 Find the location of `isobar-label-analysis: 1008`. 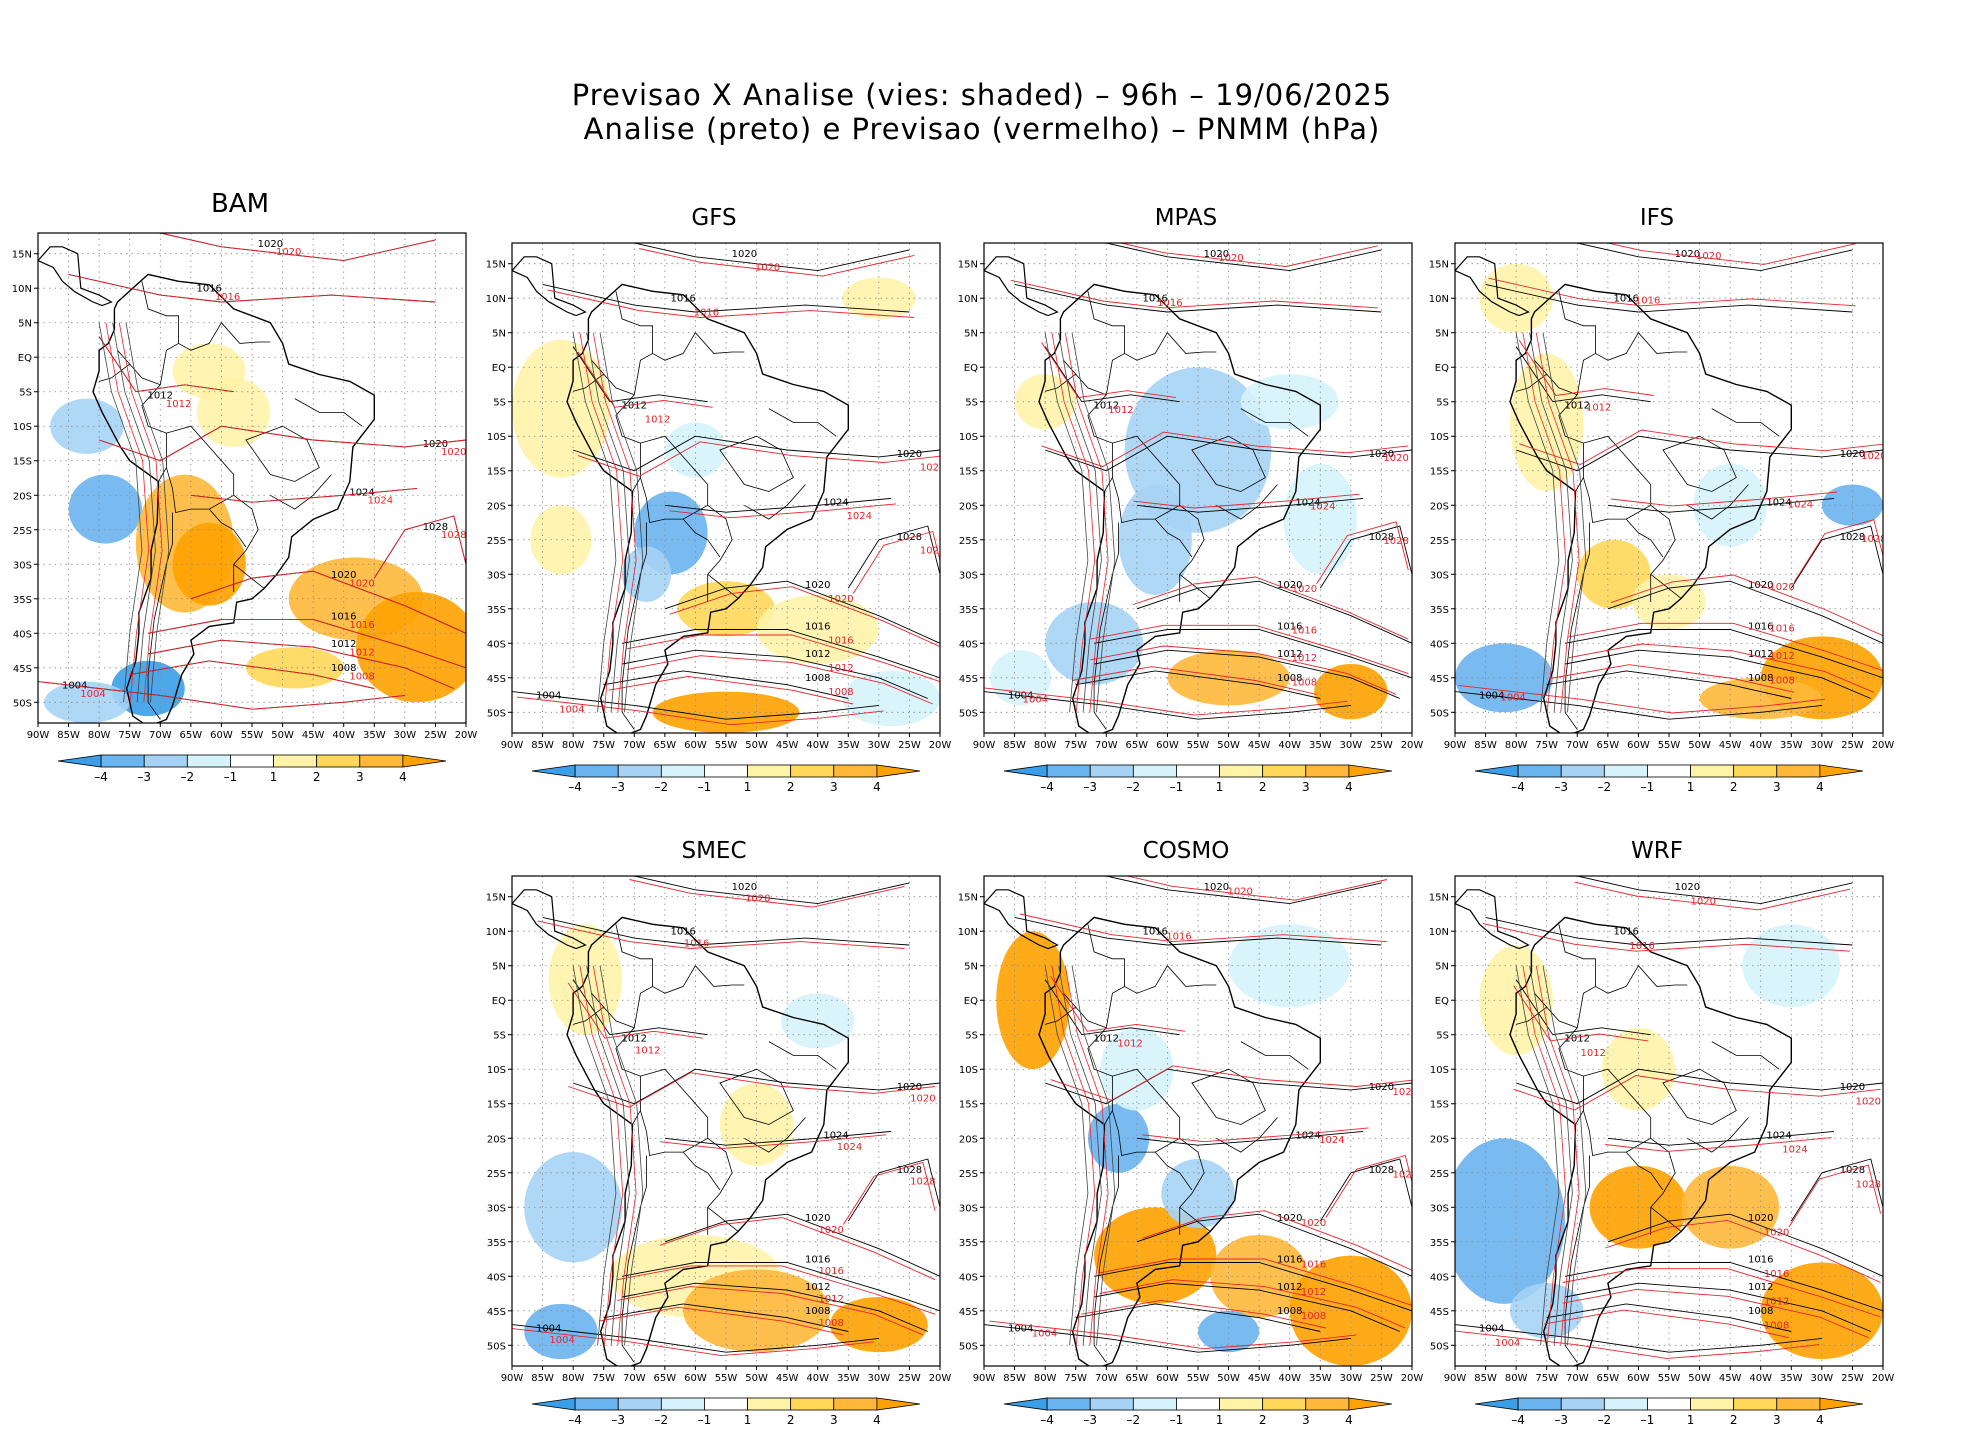

isobar-label-analysis: 1008 is located at coordinates (817, 1311).